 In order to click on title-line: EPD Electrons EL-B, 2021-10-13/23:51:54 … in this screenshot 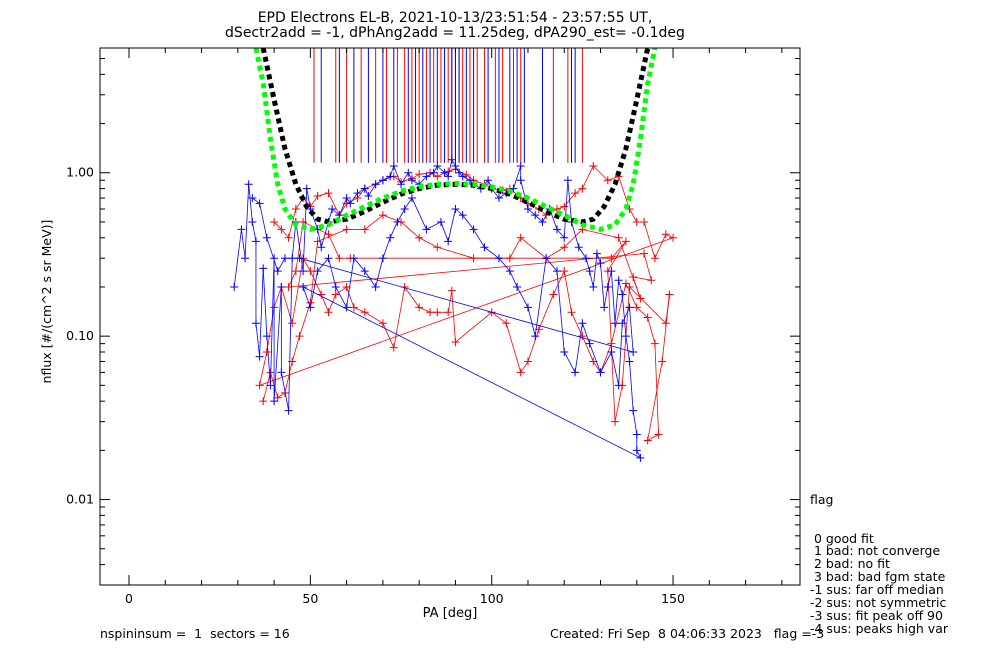, I will do `click(455, 18)`.